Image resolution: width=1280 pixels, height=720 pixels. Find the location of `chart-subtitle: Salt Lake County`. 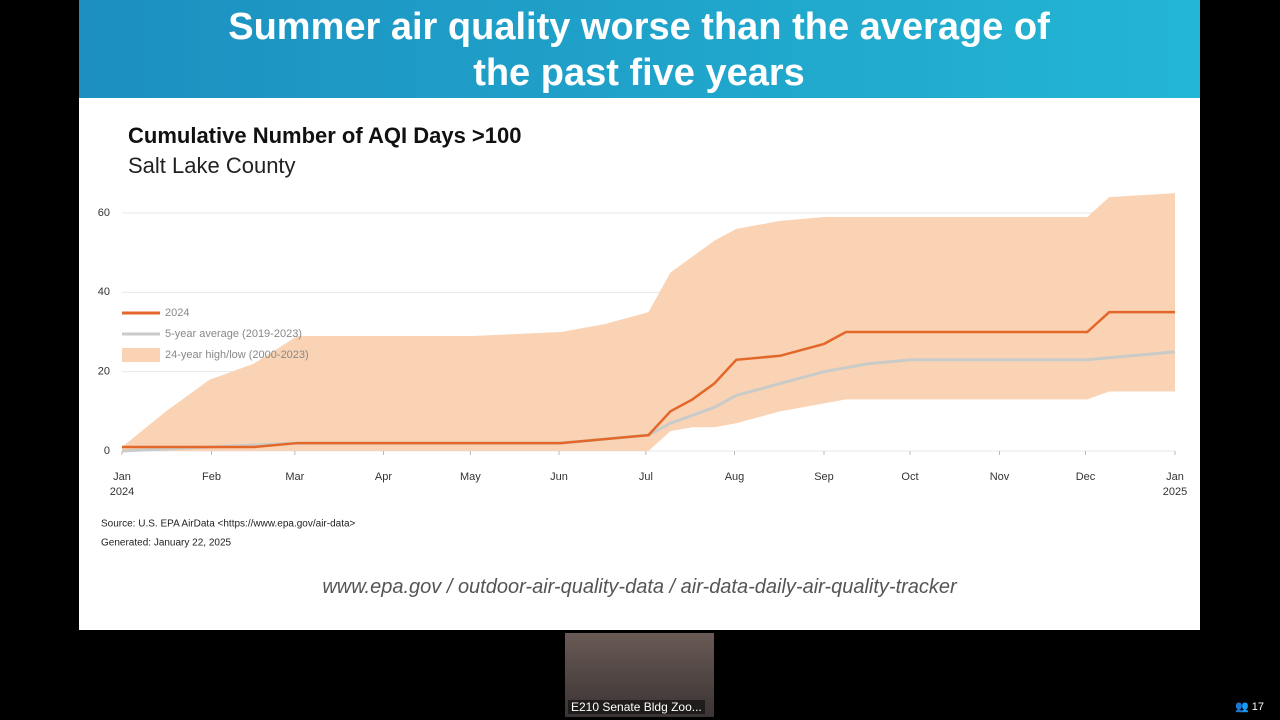

chart-subtitle: Salt Lake County is located at coordinates (212, 165).